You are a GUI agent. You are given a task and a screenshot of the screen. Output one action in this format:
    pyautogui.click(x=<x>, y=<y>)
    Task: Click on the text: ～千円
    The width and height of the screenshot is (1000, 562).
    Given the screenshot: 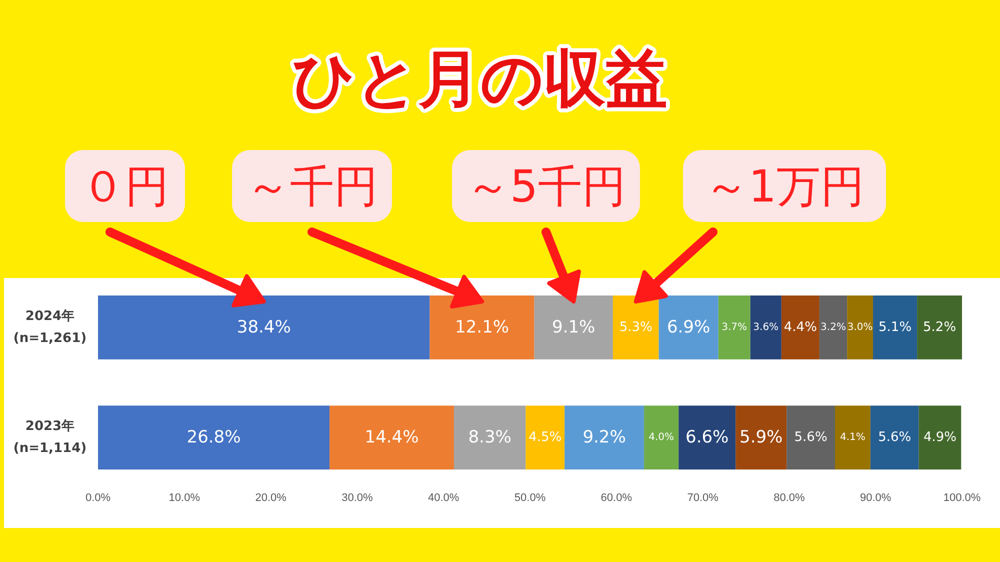 What is the action you would take?
    pyautogui.click(x=312, y=187)
    